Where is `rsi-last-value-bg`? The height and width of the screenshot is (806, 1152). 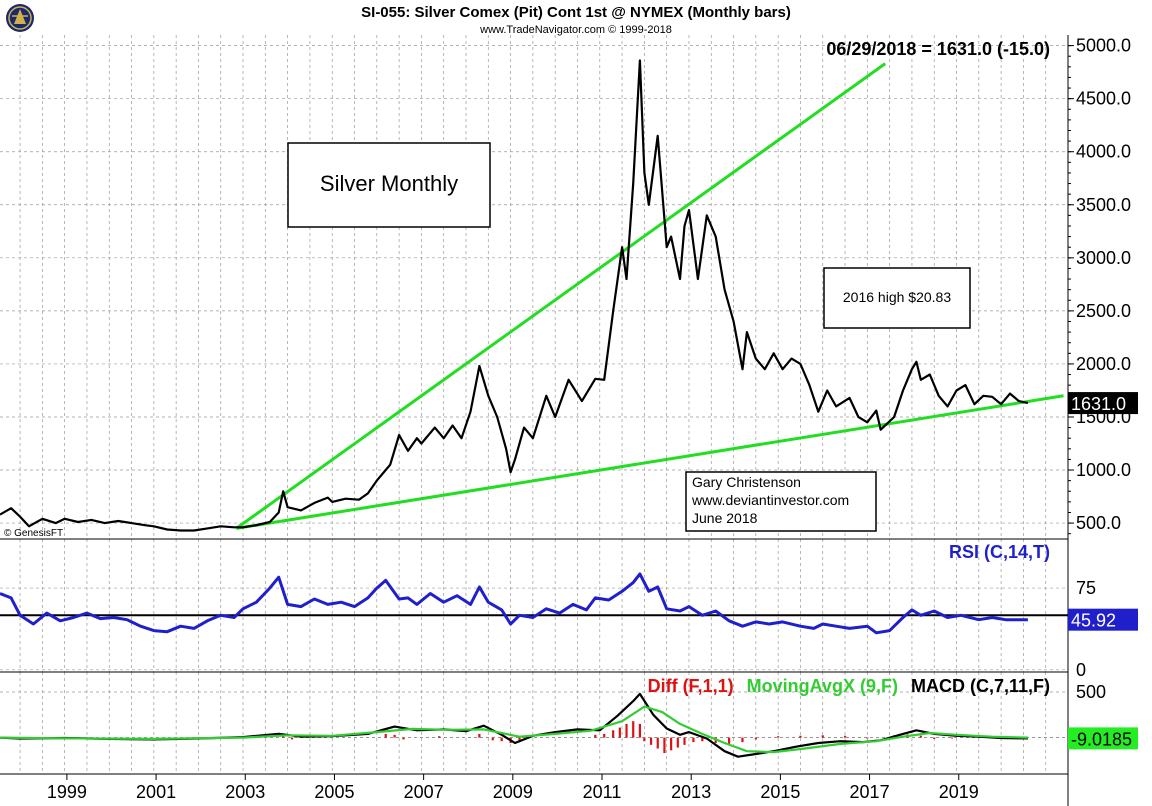 rsi-last-value-bg is located at coordinates (1103, 619).